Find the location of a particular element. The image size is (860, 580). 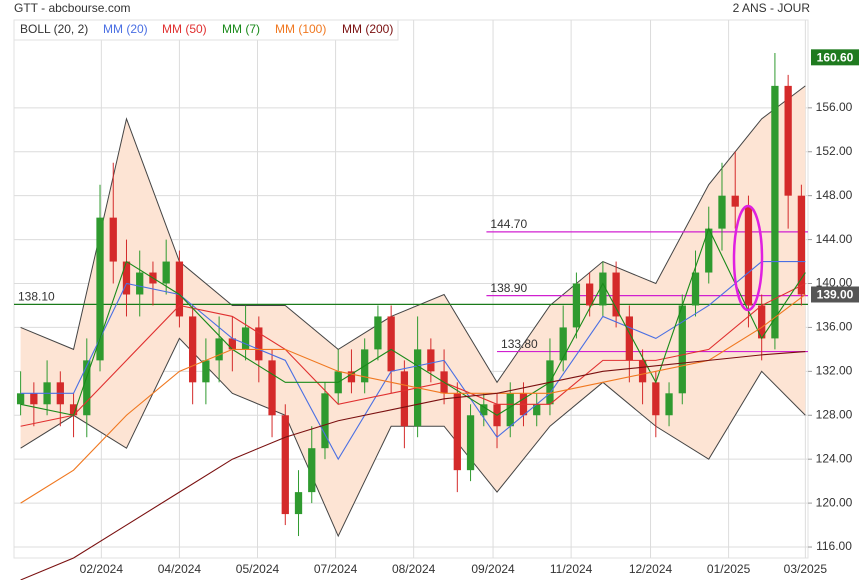

x-tick-label: 11/2024 is located at coordinates (571, 569).